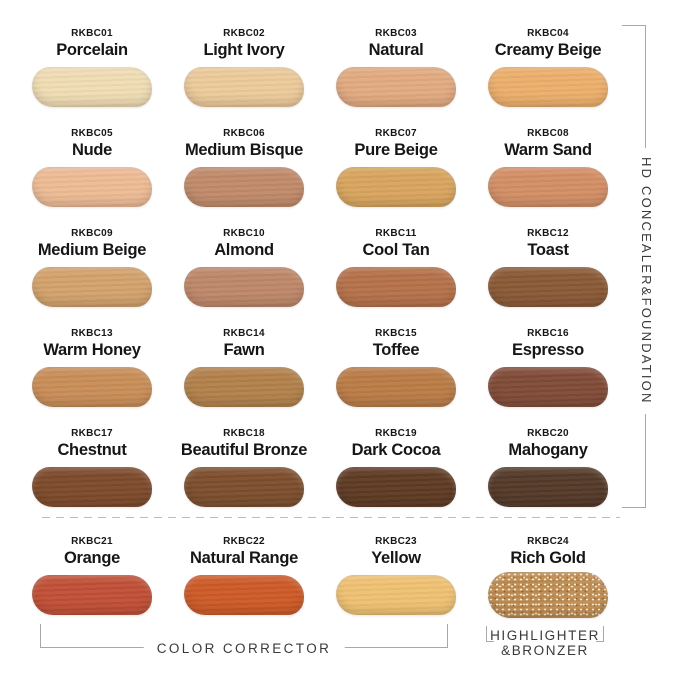 Image resolution: width=679 pixels, height=679 pixels. I want to click on shade-name: Toffee, so click(396, 350).